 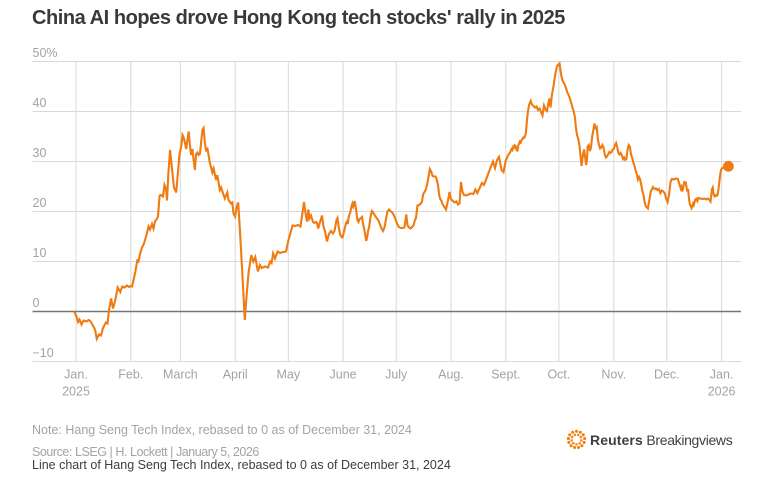 What do you see at coordinates (451, 375) in the screenshot?
I see `svg-text: Aug.` at bounding box center [451, 375].